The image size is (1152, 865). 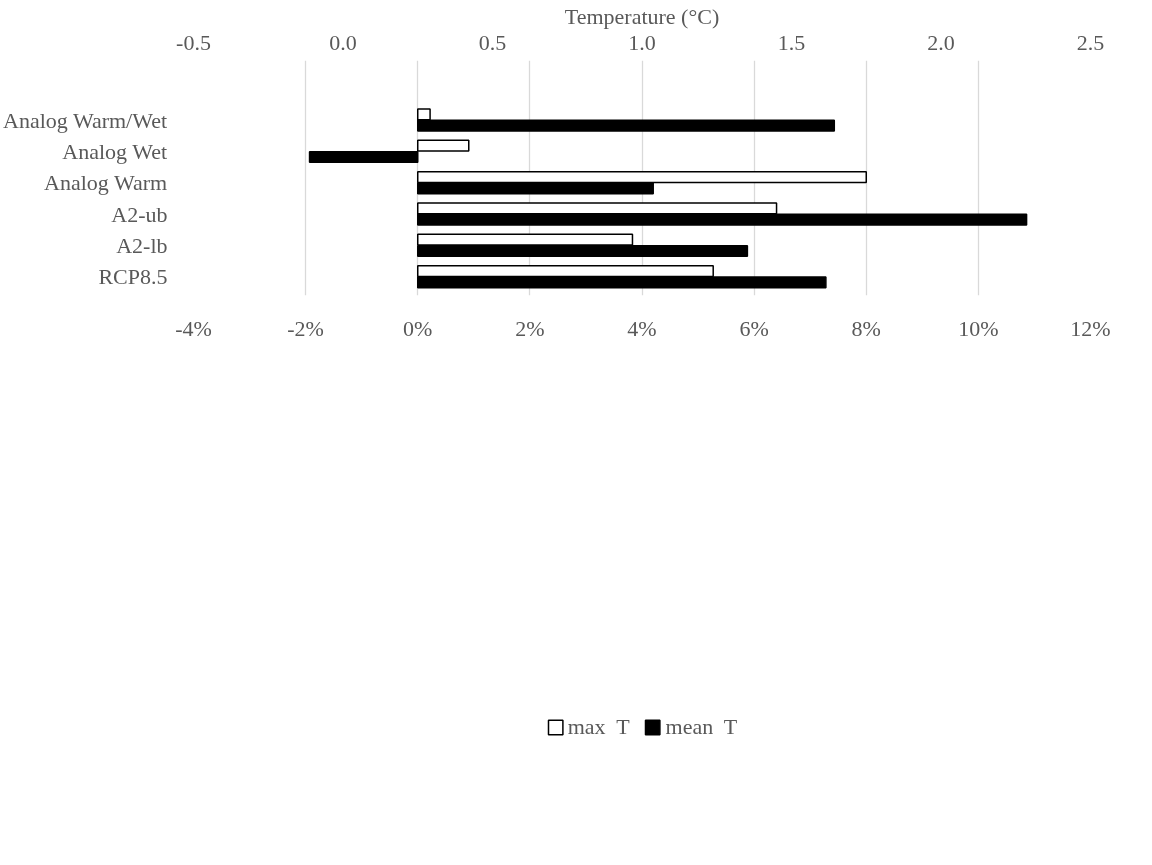 I want to click on legend-label: max T, so click(x=598, y=726).